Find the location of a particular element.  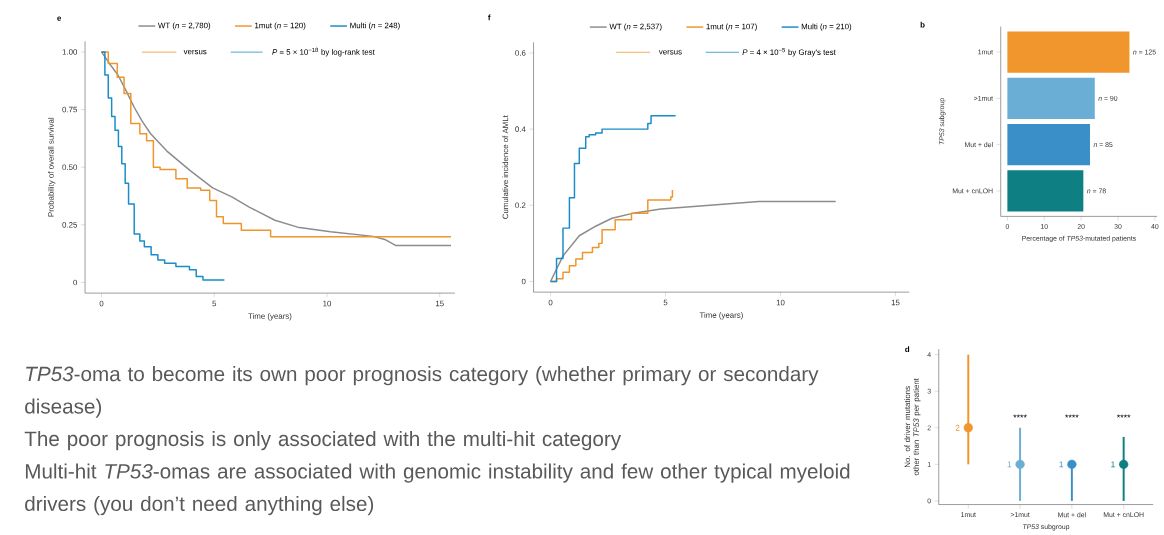

data-label: 2 is located at coordinates (957, 427).